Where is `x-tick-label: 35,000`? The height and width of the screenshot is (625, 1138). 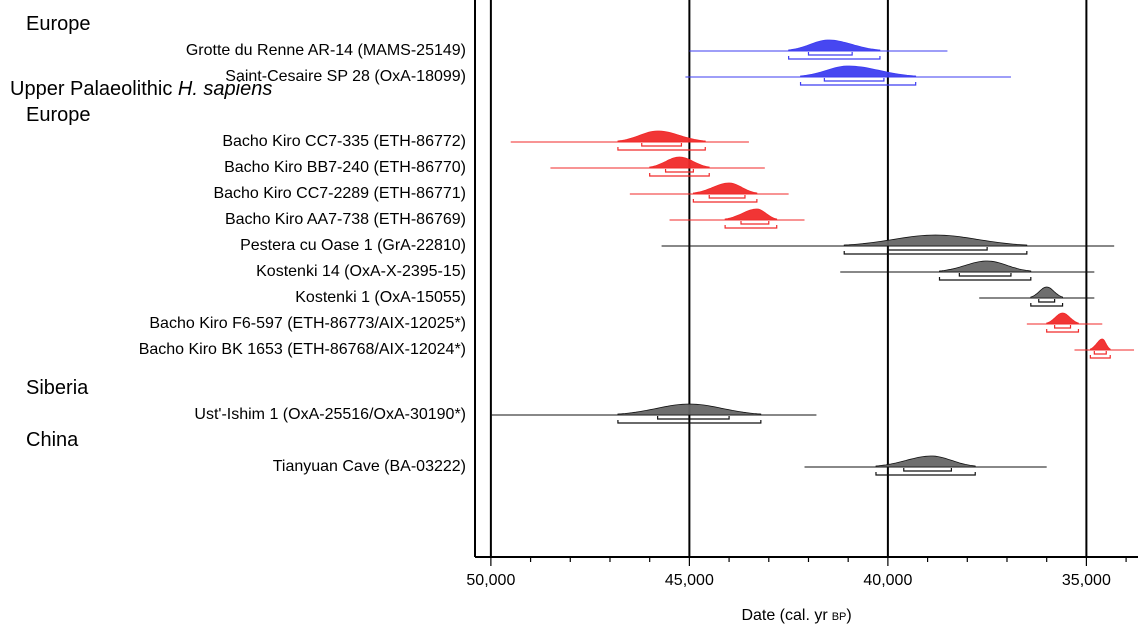 x-tick-label: 35,000 is located at coordinates (1086, 580).